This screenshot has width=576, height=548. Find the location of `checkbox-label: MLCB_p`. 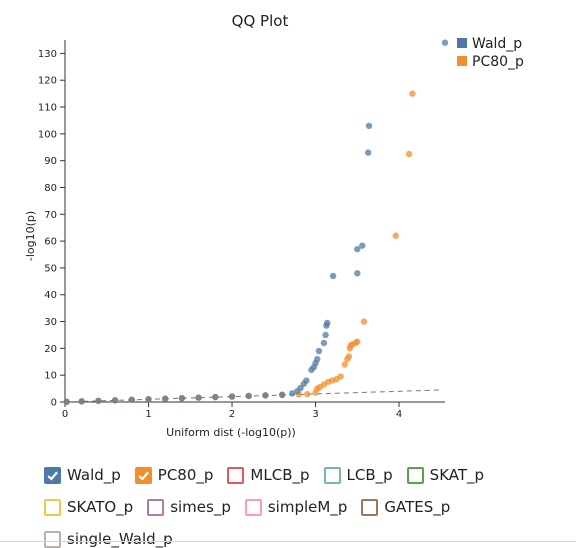

checkbox-label: MLCB_p is located at coordinates (280, 475).